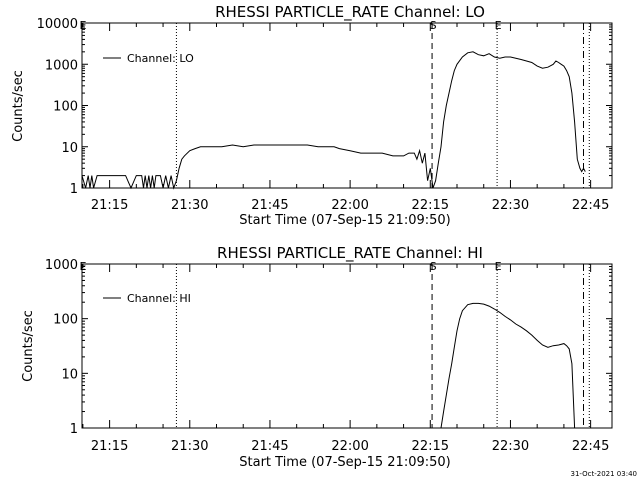  I want to click on panel-hi-legend-label: Channel: HI, so click(159, 298).